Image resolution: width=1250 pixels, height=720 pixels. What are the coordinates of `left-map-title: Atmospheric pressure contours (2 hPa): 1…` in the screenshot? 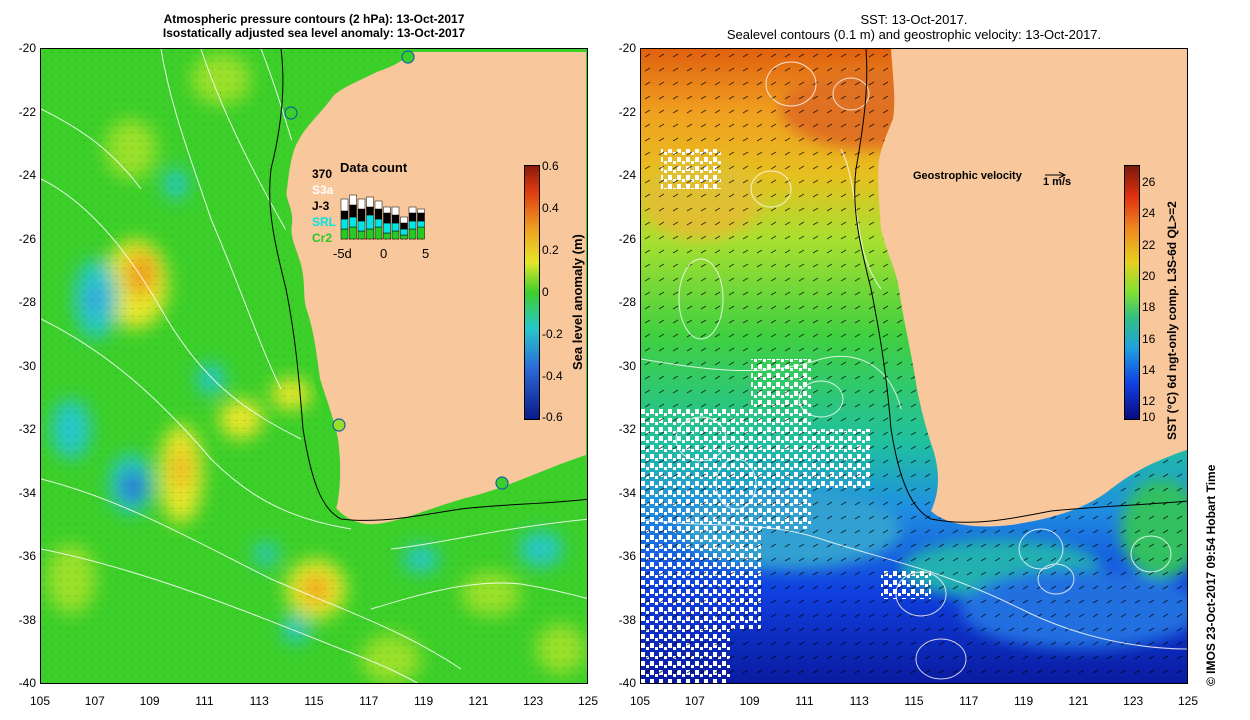 It's located at (314, 26).